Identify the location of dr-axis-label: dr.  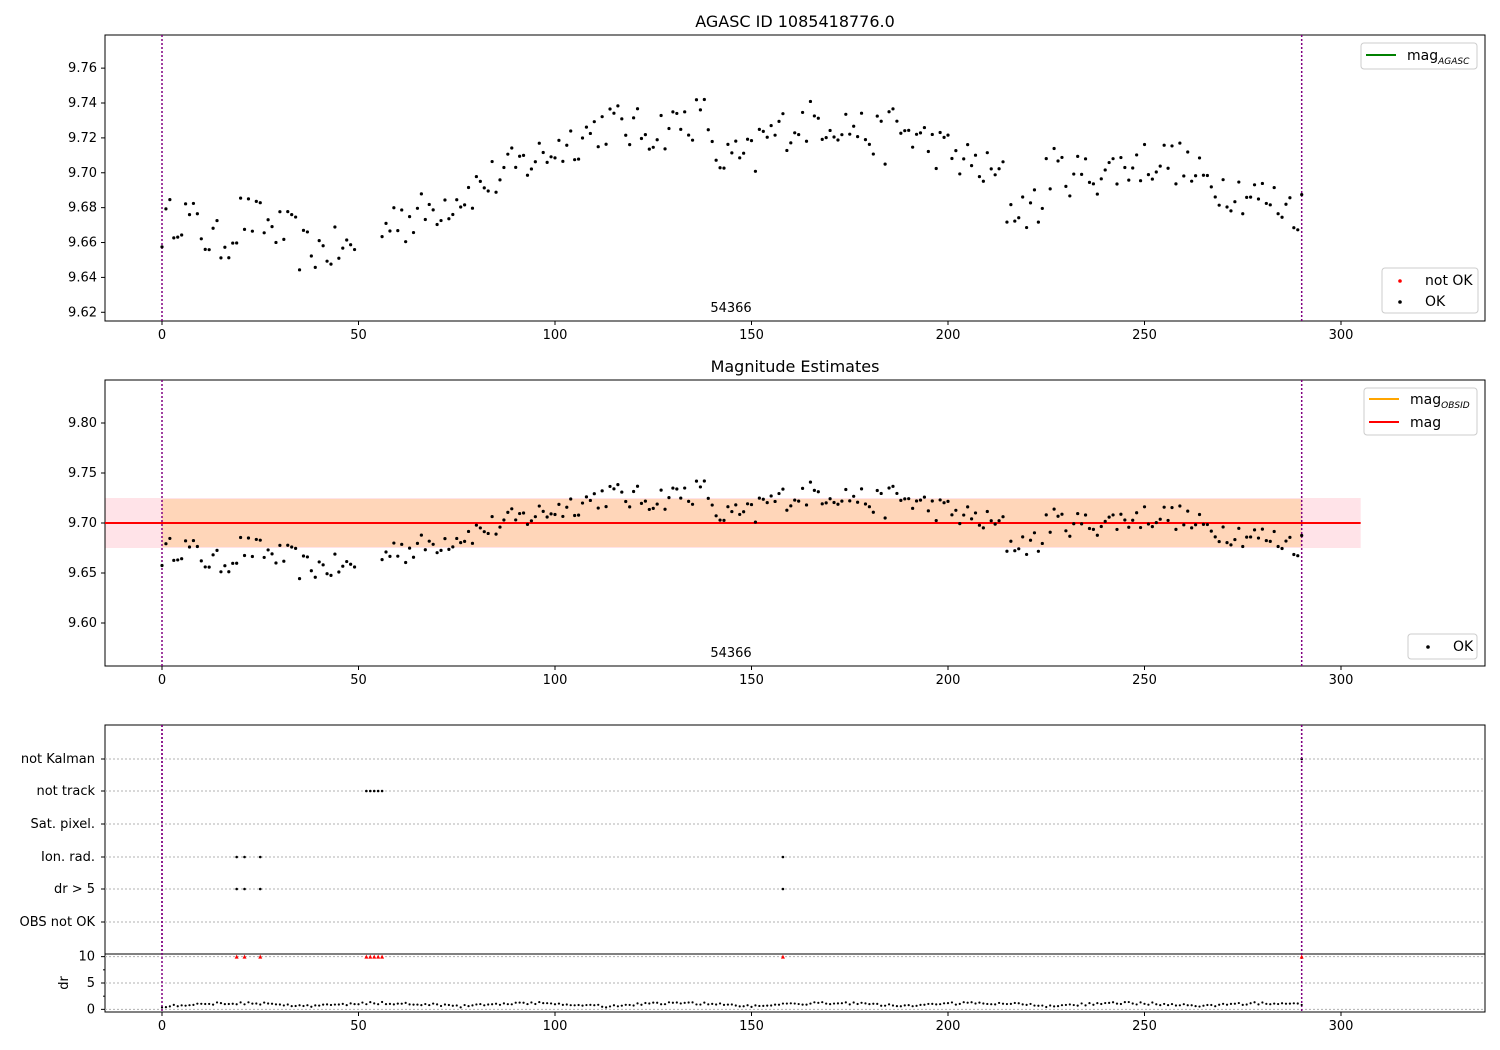
(64, 983).